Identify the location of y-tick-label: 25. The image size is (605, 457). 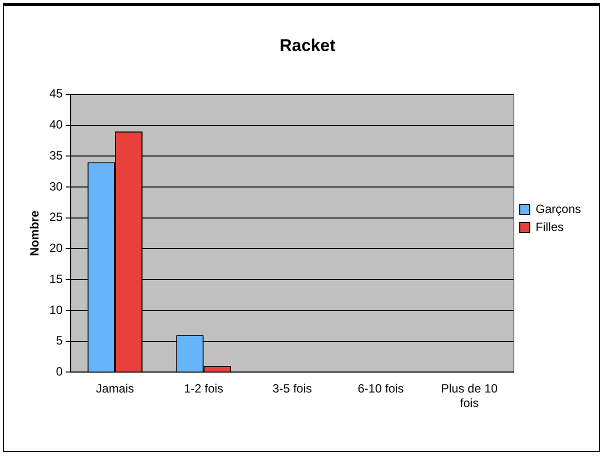
(56, 217).